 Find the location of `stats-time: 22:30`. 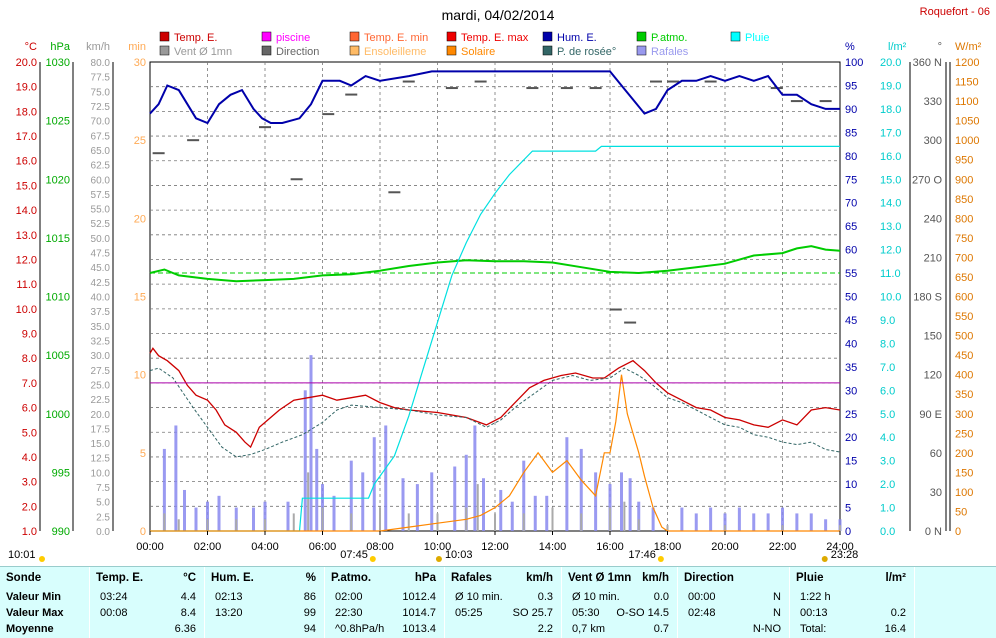

stats-time: 22:30 is located at coordinates (349, 613).